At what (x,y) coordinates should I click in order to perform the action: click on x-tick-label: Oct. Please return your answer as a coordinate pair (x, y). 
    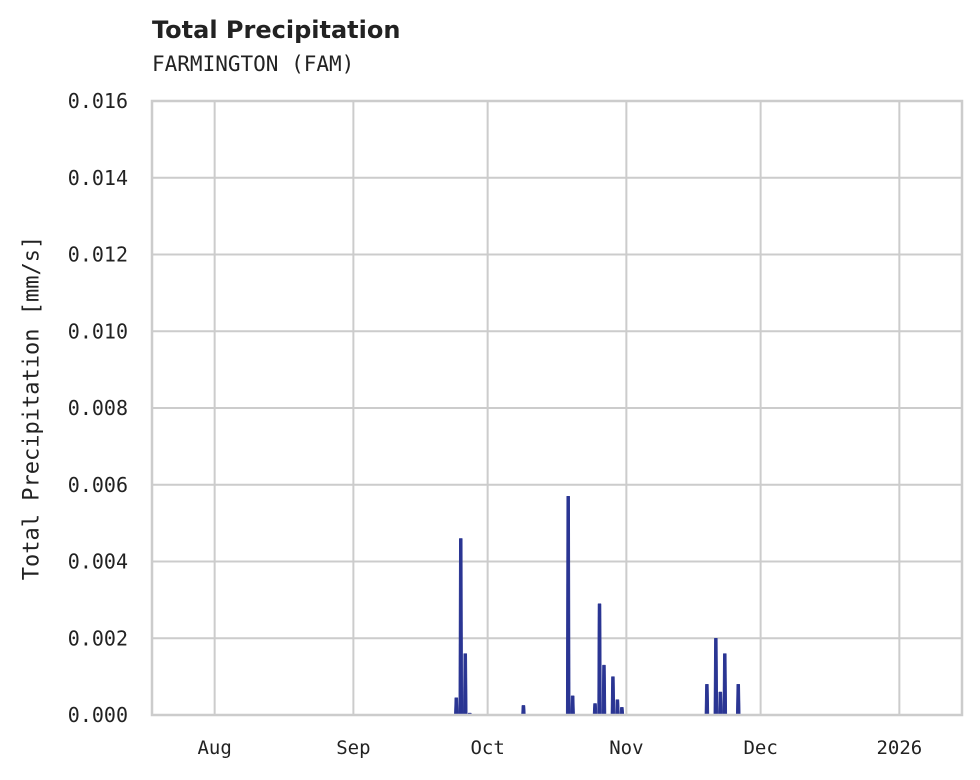
    Looking at the image, I should click on (487, 748).